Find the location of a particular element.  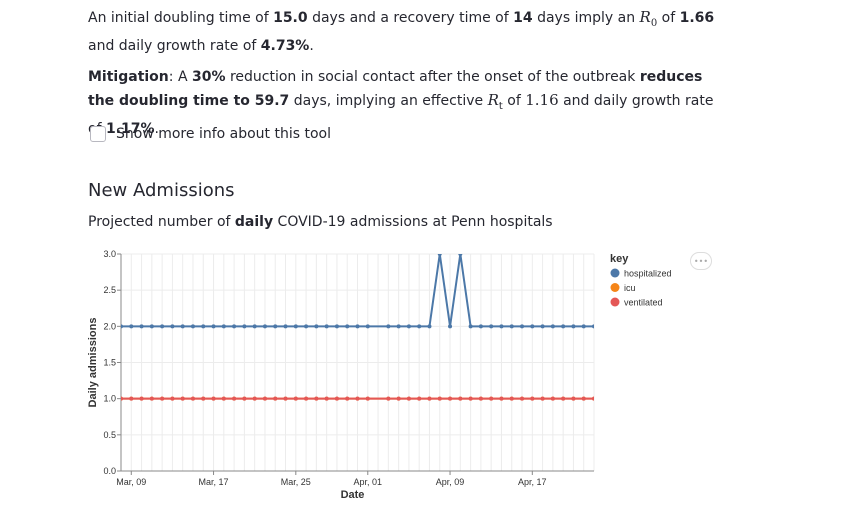

summary-text: of is located at coordinates (668, 18).